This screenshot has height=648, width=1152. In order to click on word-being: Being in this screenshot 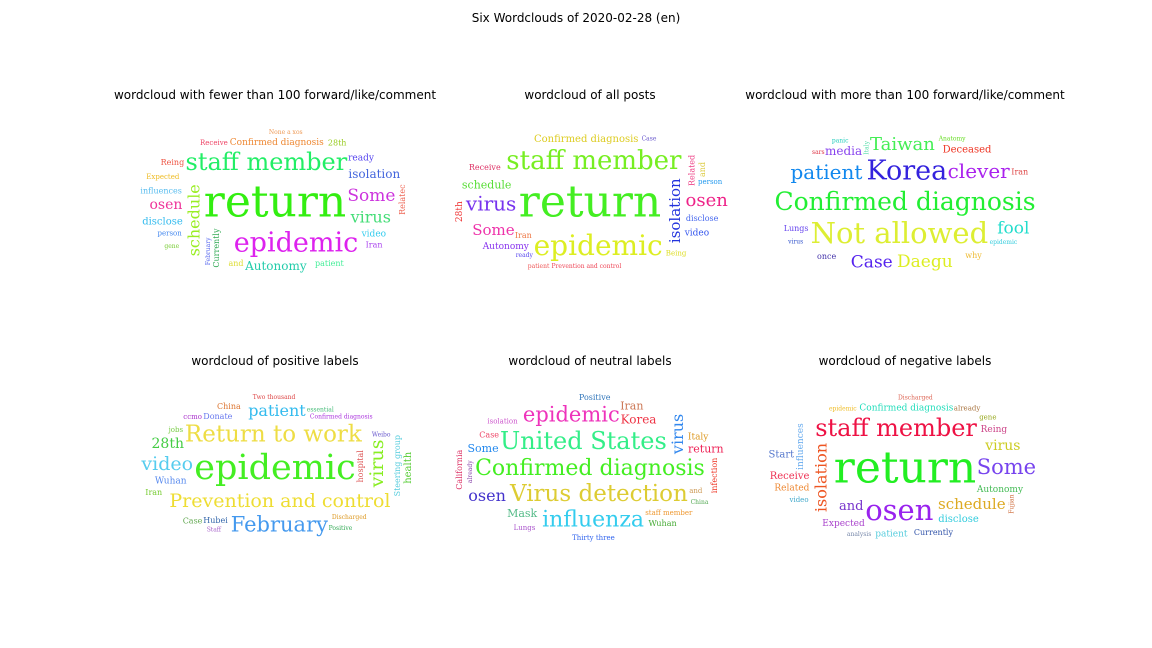, I will do `click(676, 254)`.